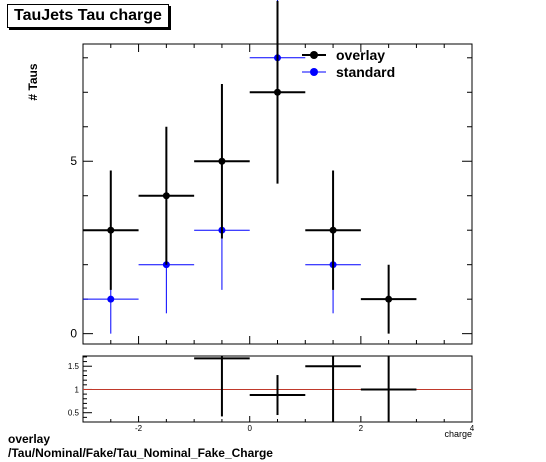  What do you see at coordinates (111, 299) in the screenshot?
I see `standard-marker` at bounding box center [111, 299].